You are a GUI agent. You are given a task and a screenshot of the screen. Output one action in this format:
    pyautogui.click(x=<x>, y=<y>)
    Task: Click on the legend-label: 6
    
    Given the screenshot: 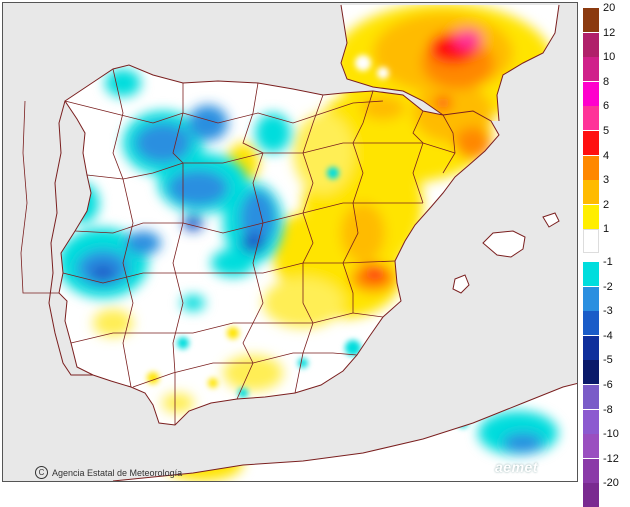 What is the action you would take?
    pyautogui.click(x=606, y=106)
    